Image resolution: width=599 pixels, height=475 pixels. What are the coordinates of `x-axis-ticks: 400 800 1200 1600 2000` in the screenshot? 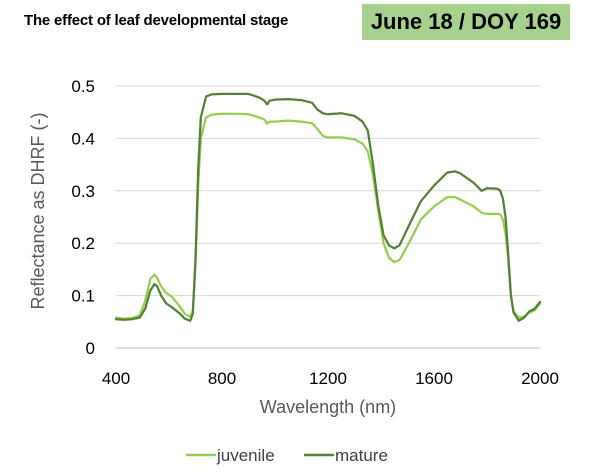 It's located at (330, 378).